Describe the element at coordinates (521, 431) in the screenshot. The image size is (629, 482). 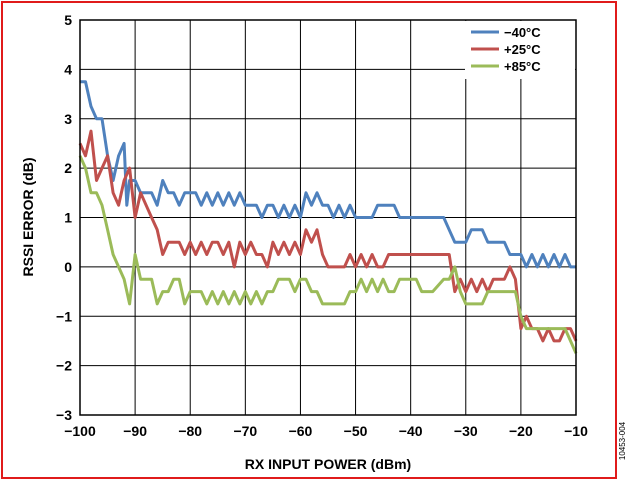
I see `x-tick-label: −20` at that location.